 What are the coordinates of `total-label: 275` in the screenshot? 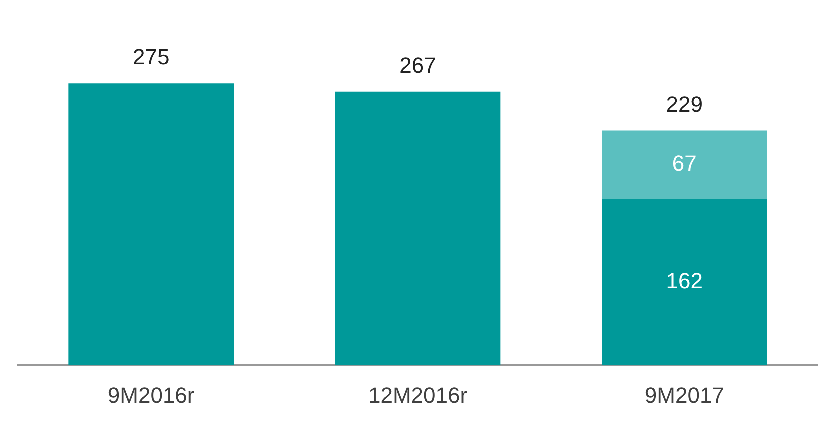 It's located at (151, 57).